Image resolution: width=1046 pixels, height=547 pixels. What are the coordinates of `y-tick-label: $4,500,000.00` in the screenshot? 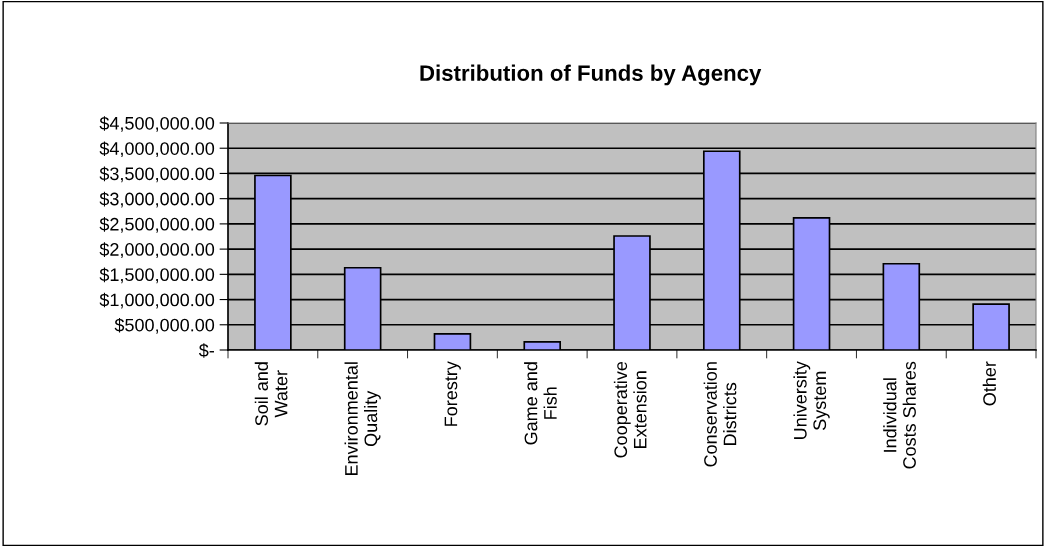 It's located at (157, 124).